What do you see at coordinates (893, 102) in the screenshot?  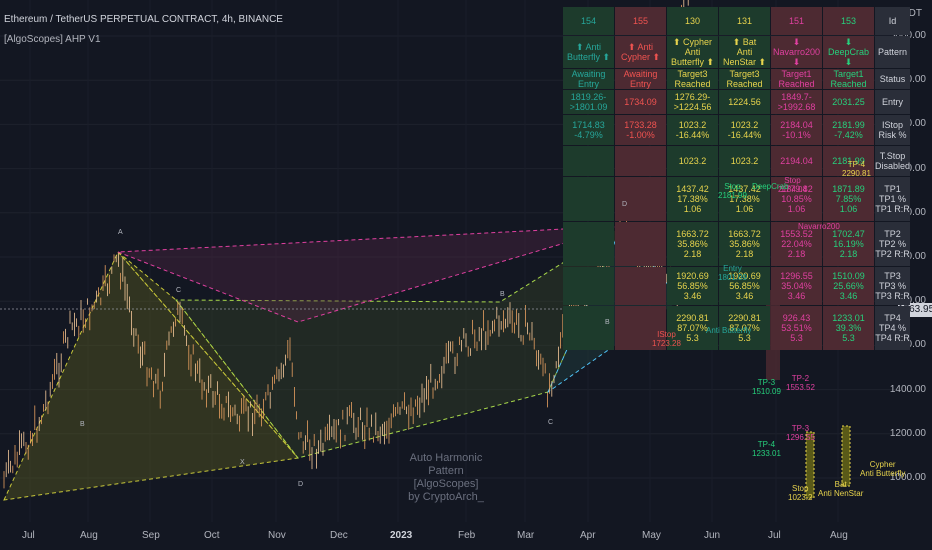 I see `table-row-label: Entry` at bounding box center [893, 102].